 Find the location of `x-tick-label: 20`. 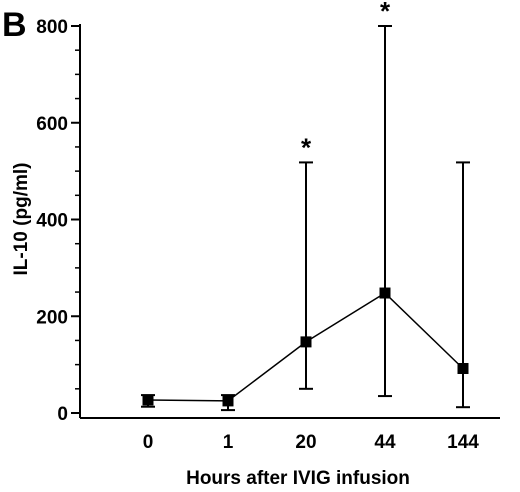

x-tick-label: 20 is located at coordinates (305, 442).